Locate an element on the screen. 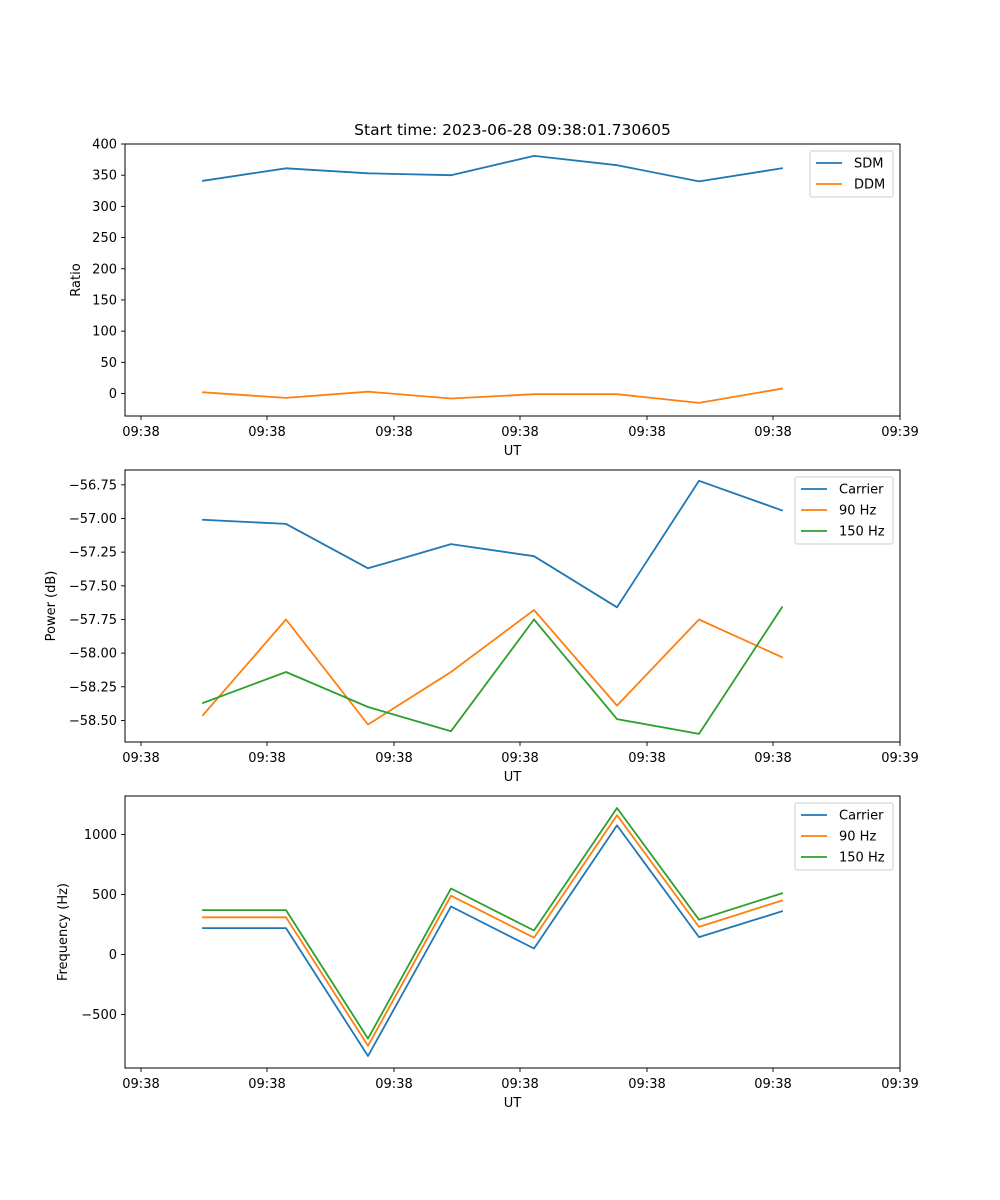  y-tick-label: −56.75 is located at coordinates (93, 485).